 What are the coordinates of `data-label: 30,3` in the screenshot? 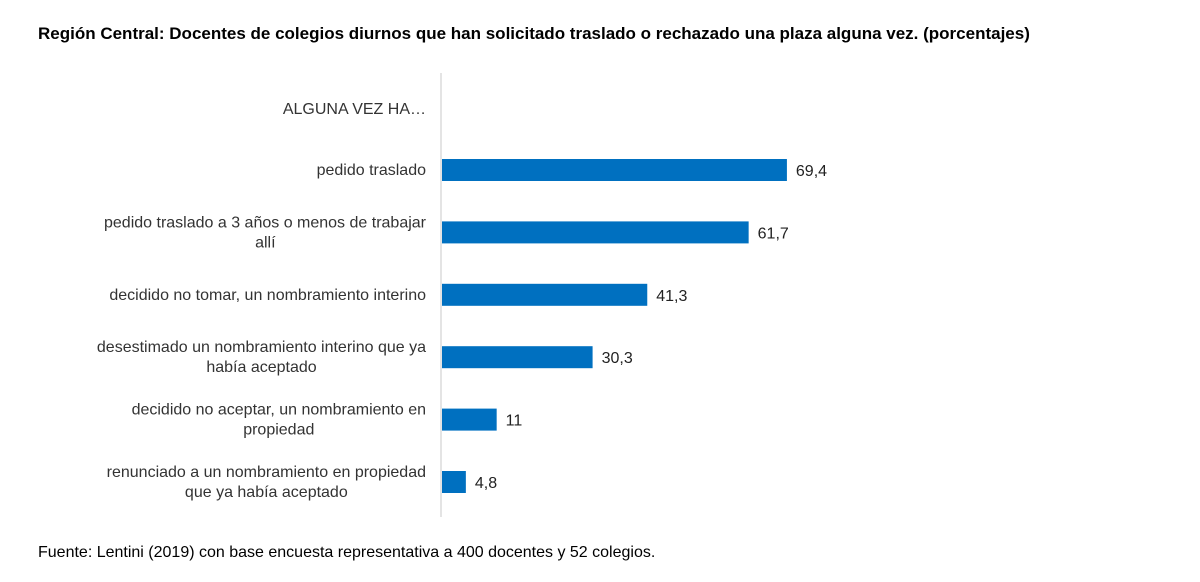 It's located at (617, 358).